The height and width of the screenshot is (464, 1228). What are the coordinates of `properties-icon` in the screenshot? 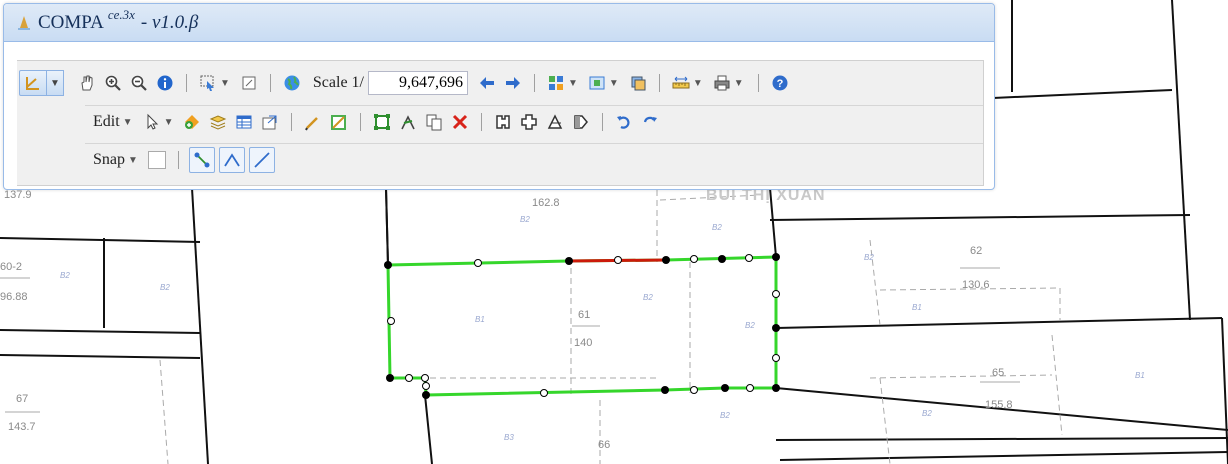 It's located at (269, 122).